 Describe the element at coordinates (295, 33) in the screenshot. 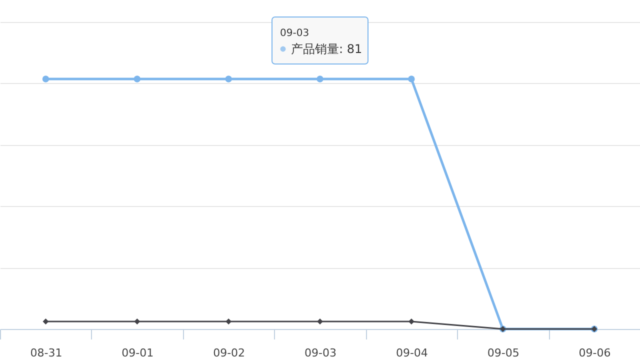

I see `text: 09-03` at that location.